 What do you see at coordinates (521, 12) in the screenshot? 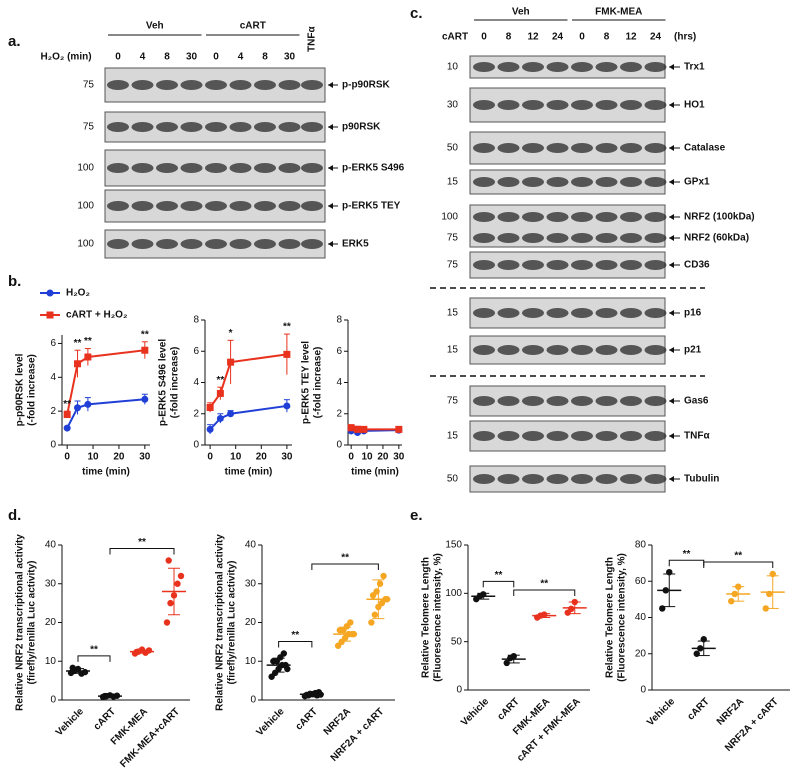
I see `group-label: Veh` at bounding box center [521, 12].